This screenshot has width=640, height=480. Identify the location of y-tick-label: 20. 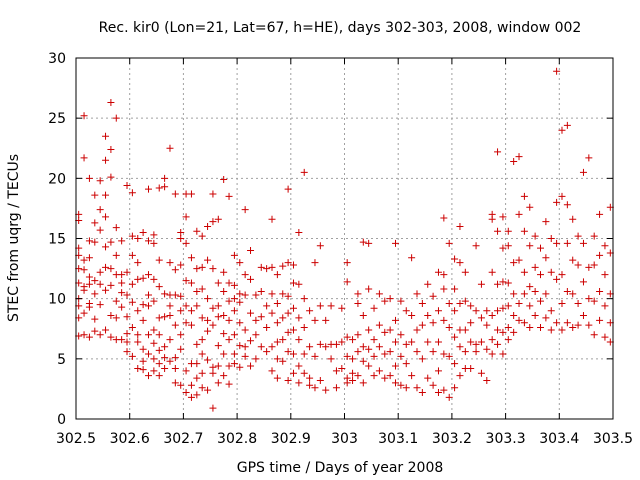
(57, 179).